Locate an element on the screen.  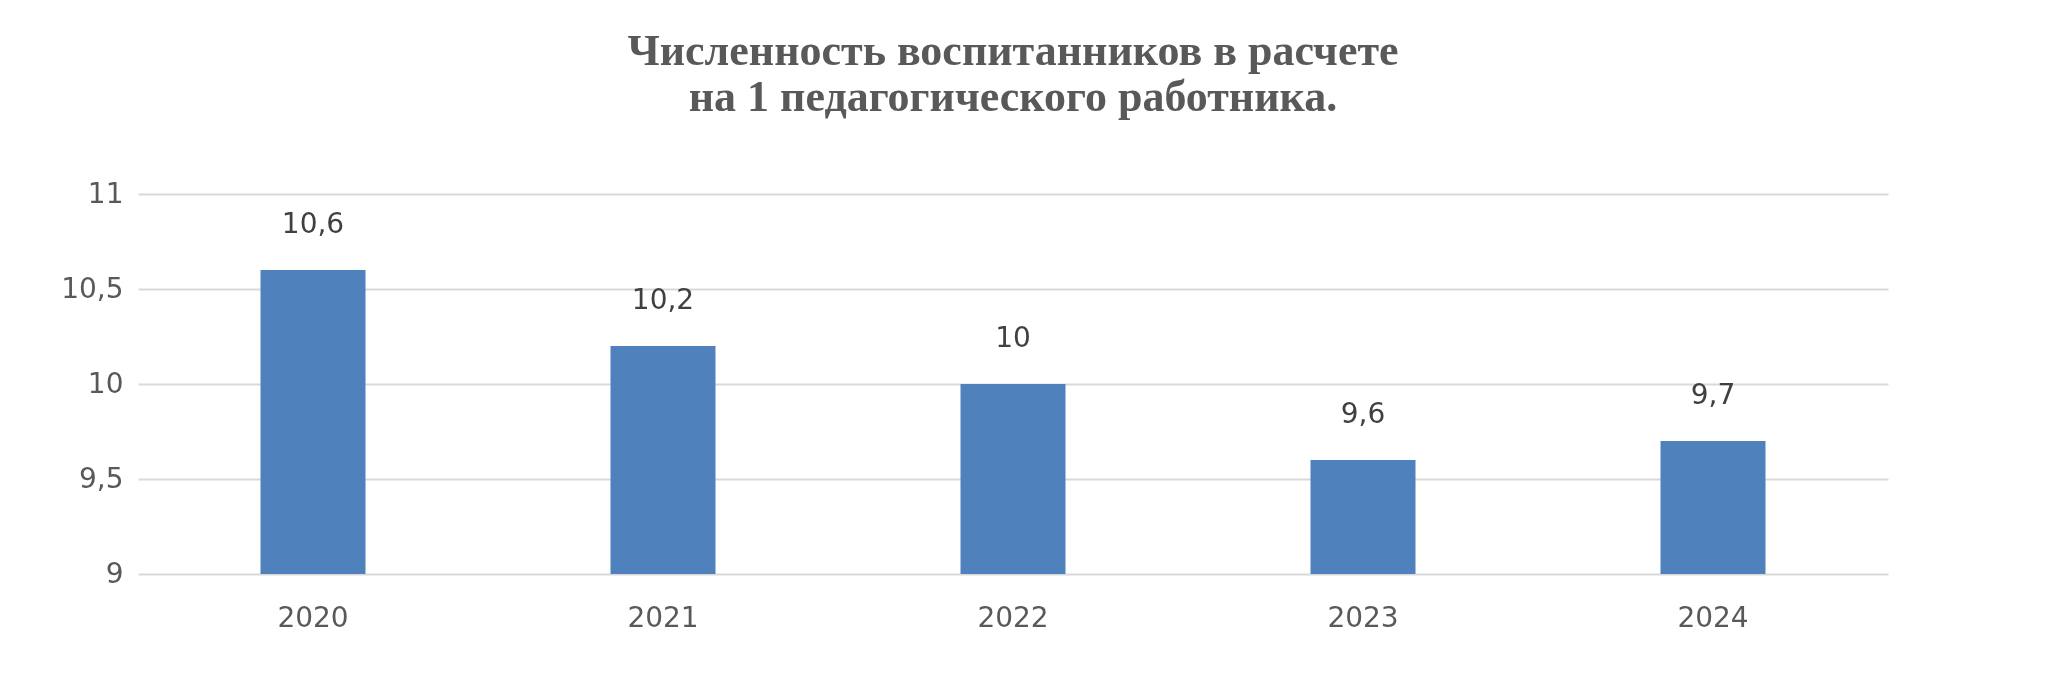
data-label: 10,6 is located at coordinates (313, 223).